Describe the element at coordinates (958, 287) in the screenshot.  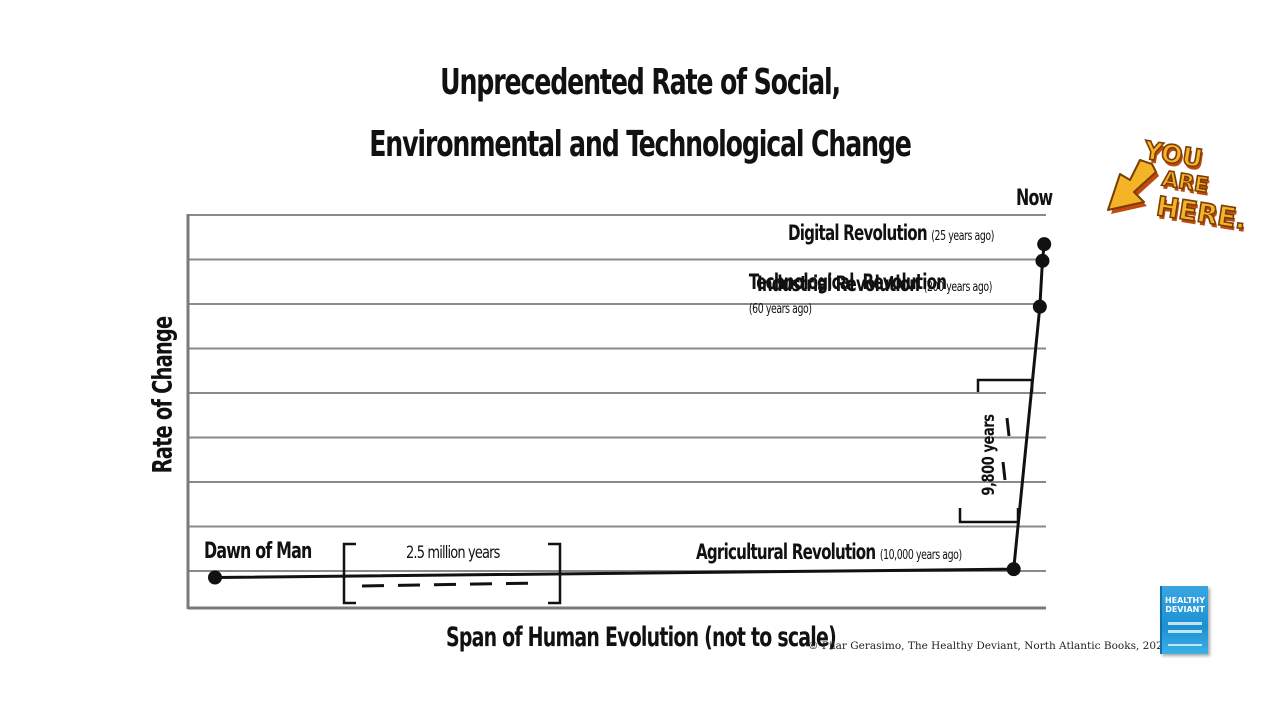
I see `milestone-note: (200 years ago)` at that location.